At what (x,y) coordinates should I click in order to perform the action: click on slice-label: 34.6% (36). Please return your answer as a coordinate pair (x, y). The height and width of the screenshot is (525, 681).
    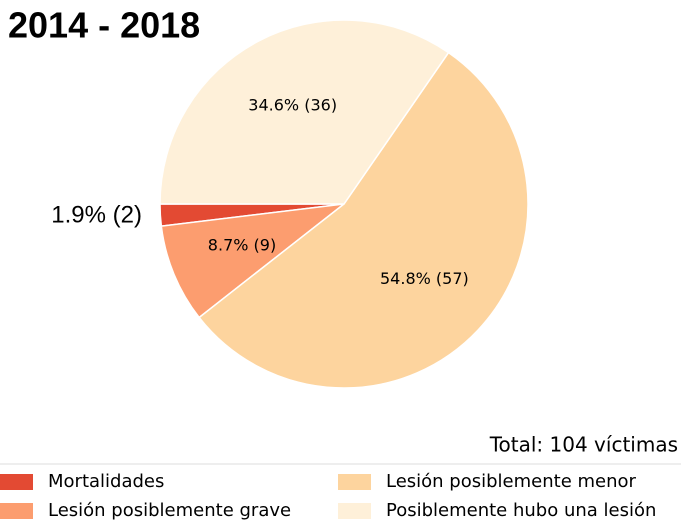
    Looking at the image, I should click on (292, 105).